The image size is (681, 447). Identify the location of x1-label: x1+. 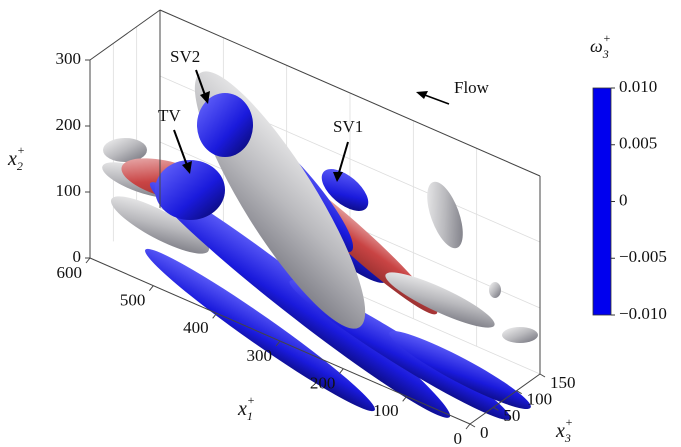
(246, 408).